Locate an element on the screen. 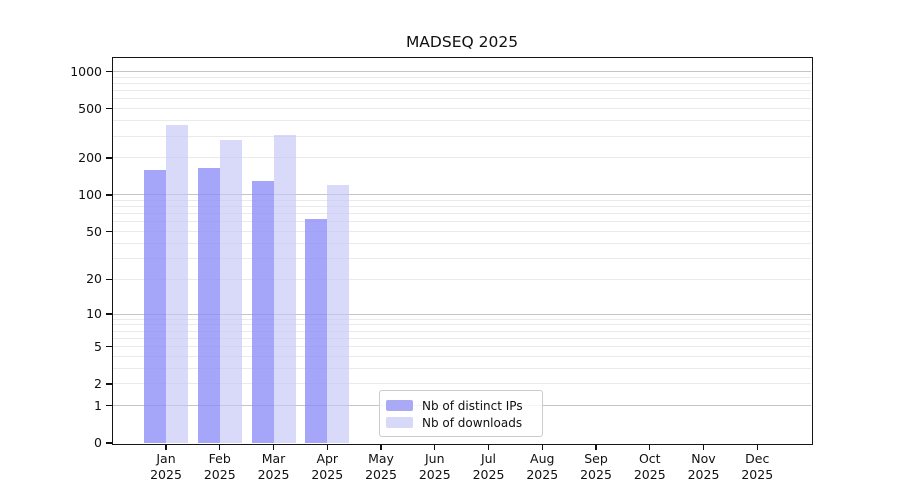 This screenshot has width=900, height=500. legend-swatch-distinct-ips is located at coordinates (399, 405).